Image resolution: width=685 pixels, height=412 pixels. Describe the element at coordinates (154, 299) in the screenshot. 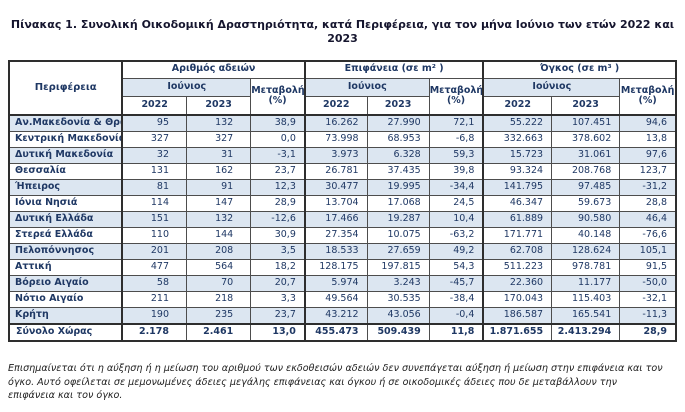

I see `value-cell: 211` at that location.